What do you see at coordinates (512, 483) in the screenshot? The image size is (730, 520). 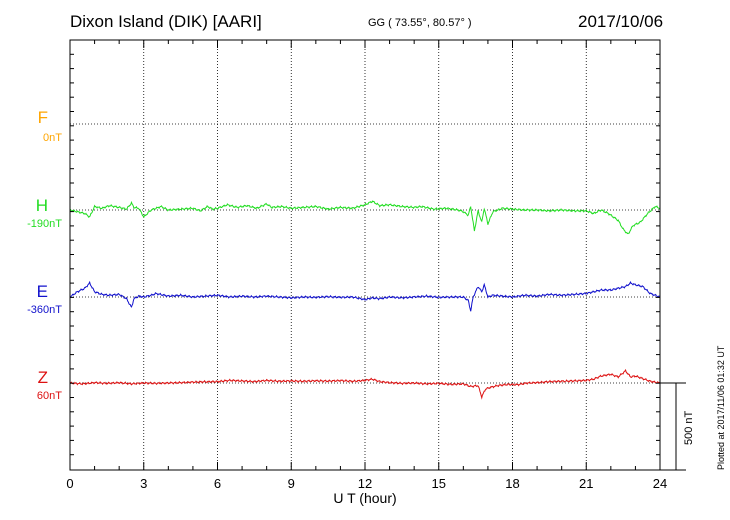 I see `x-tick-label: 18` at bounding box center [512, 483].